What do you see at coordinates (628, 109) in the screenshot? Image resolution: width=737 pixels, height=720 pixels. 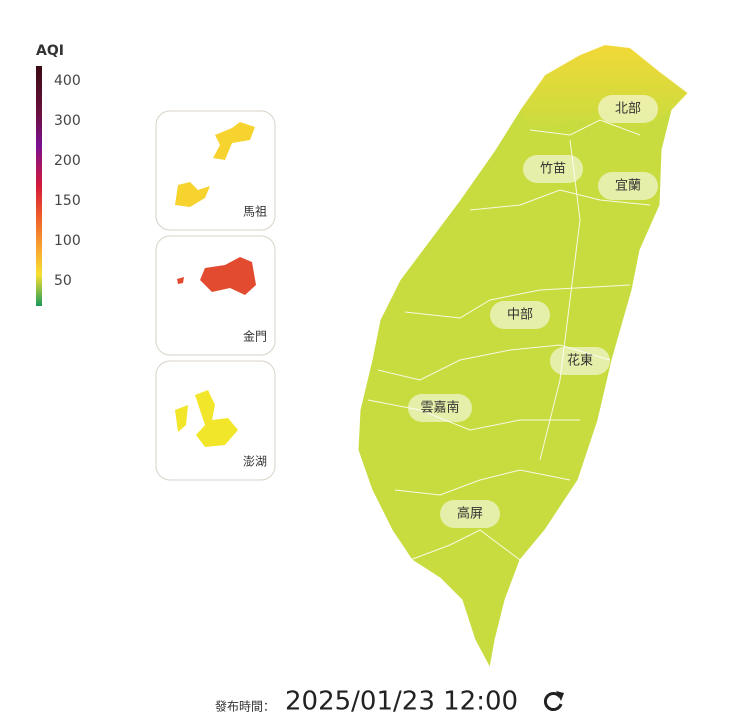 I see `region-label: 北部` at bounding box center [628, 109].